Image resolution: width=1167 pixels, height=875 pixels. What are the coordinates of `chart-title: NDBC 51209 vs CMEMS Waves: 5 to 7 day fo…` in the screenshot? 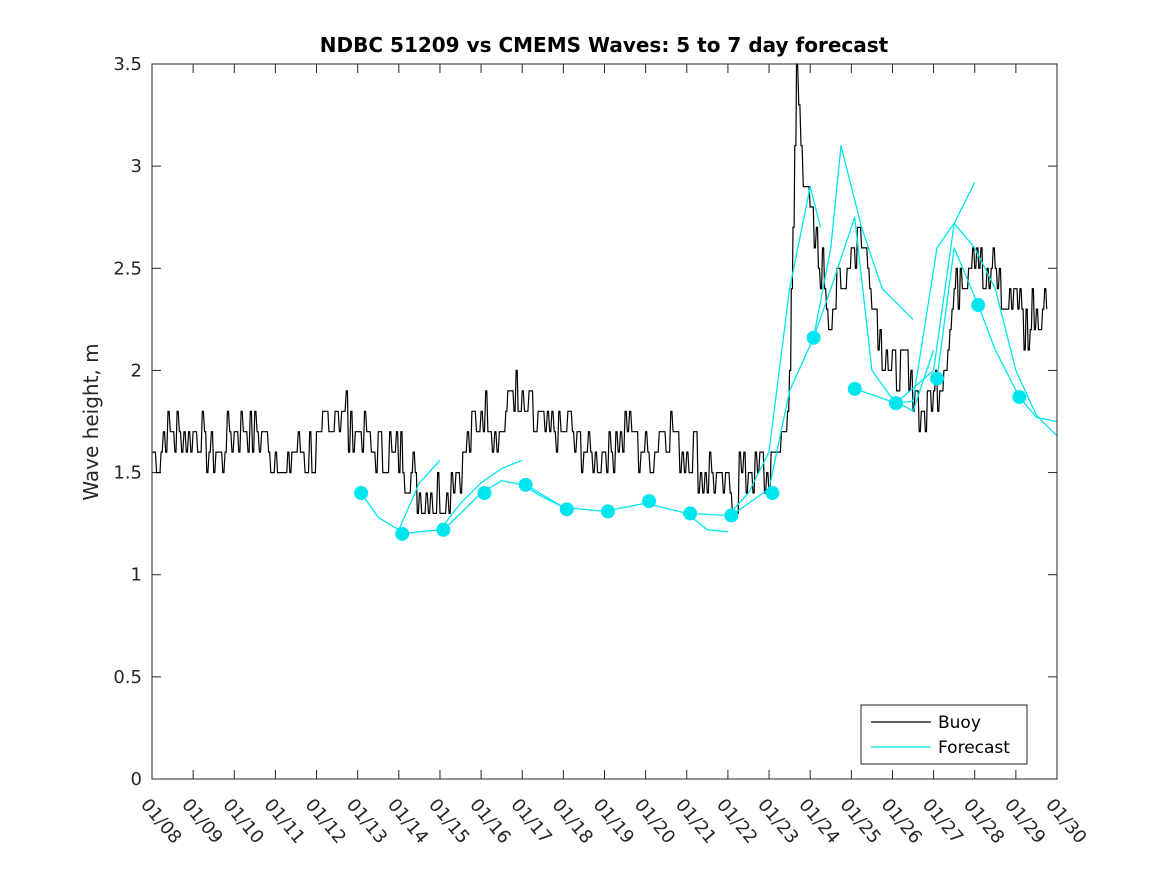 It's located at (604, 45).